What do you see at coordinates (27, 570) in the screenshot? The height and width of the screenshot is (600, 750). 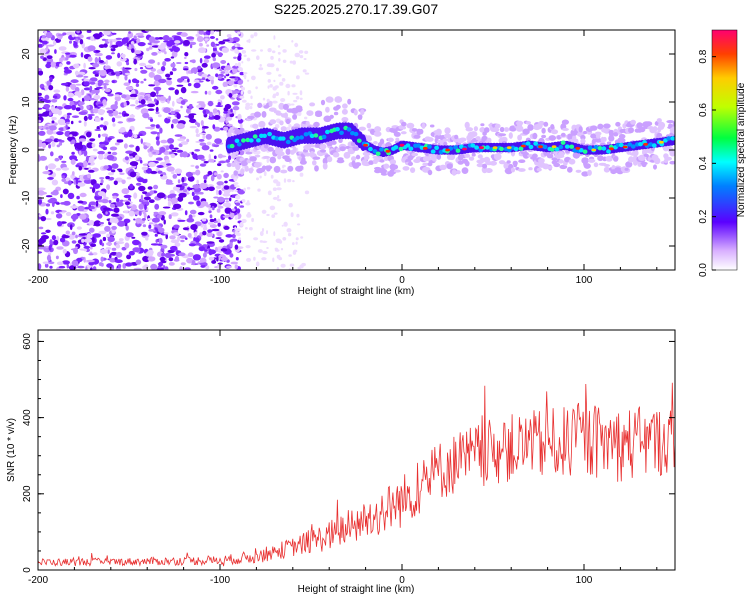 I see `y-tick-label: 0` at bounding box center [27, 570].